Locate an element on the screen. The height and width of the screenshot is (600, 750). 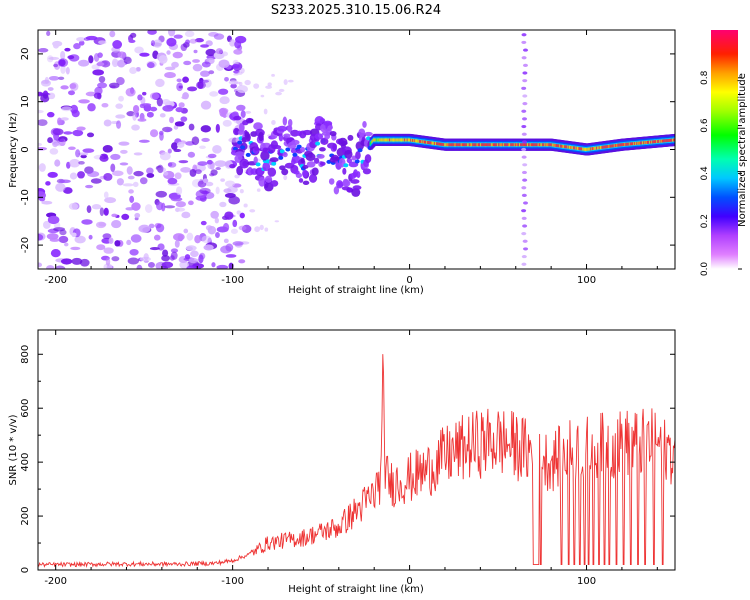
snr-ylabel: SNR (10 * v/v) is located at coordinates (13, 449).